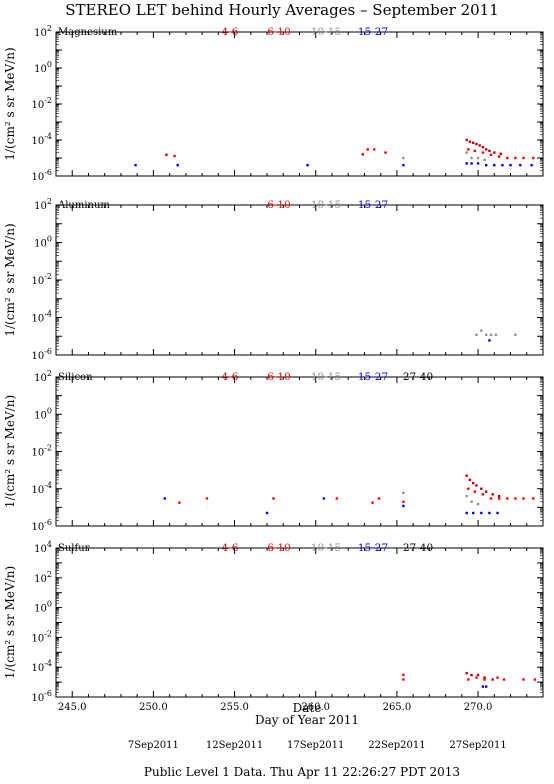  I want to click on legend-entry-15-27: 15-27, so click(373, 32).